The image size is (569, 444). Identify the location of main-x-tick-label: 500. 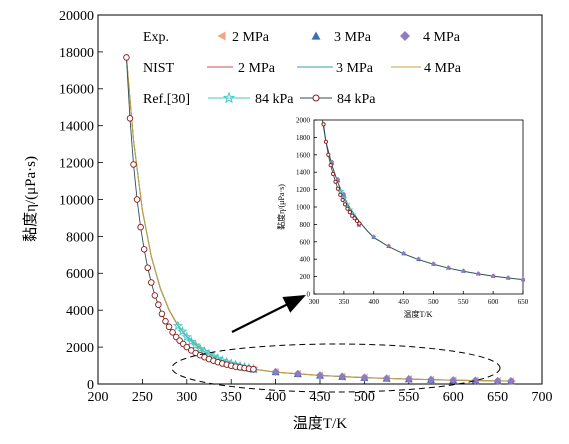
(364, 397).